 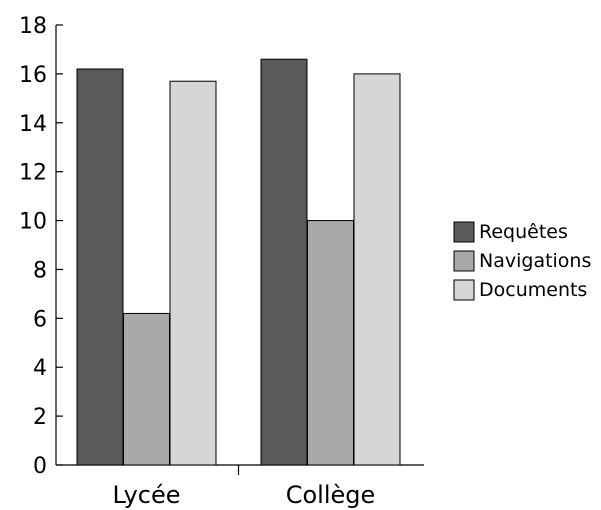 What do you see at coordinates (40, 270) in the screenshot?
I see `y-tick-label: 8` at bounding box center [40, 270].